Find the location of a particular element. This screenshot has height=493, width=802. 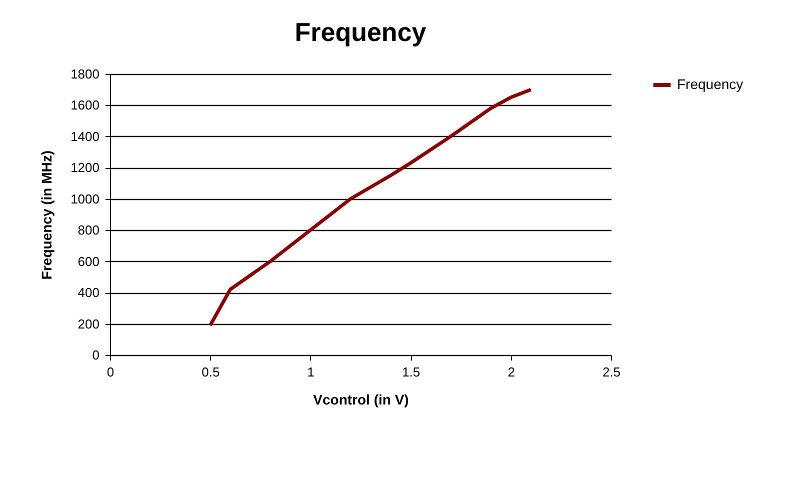

y-tick-label: 600 is located at coordinates (89, 261).